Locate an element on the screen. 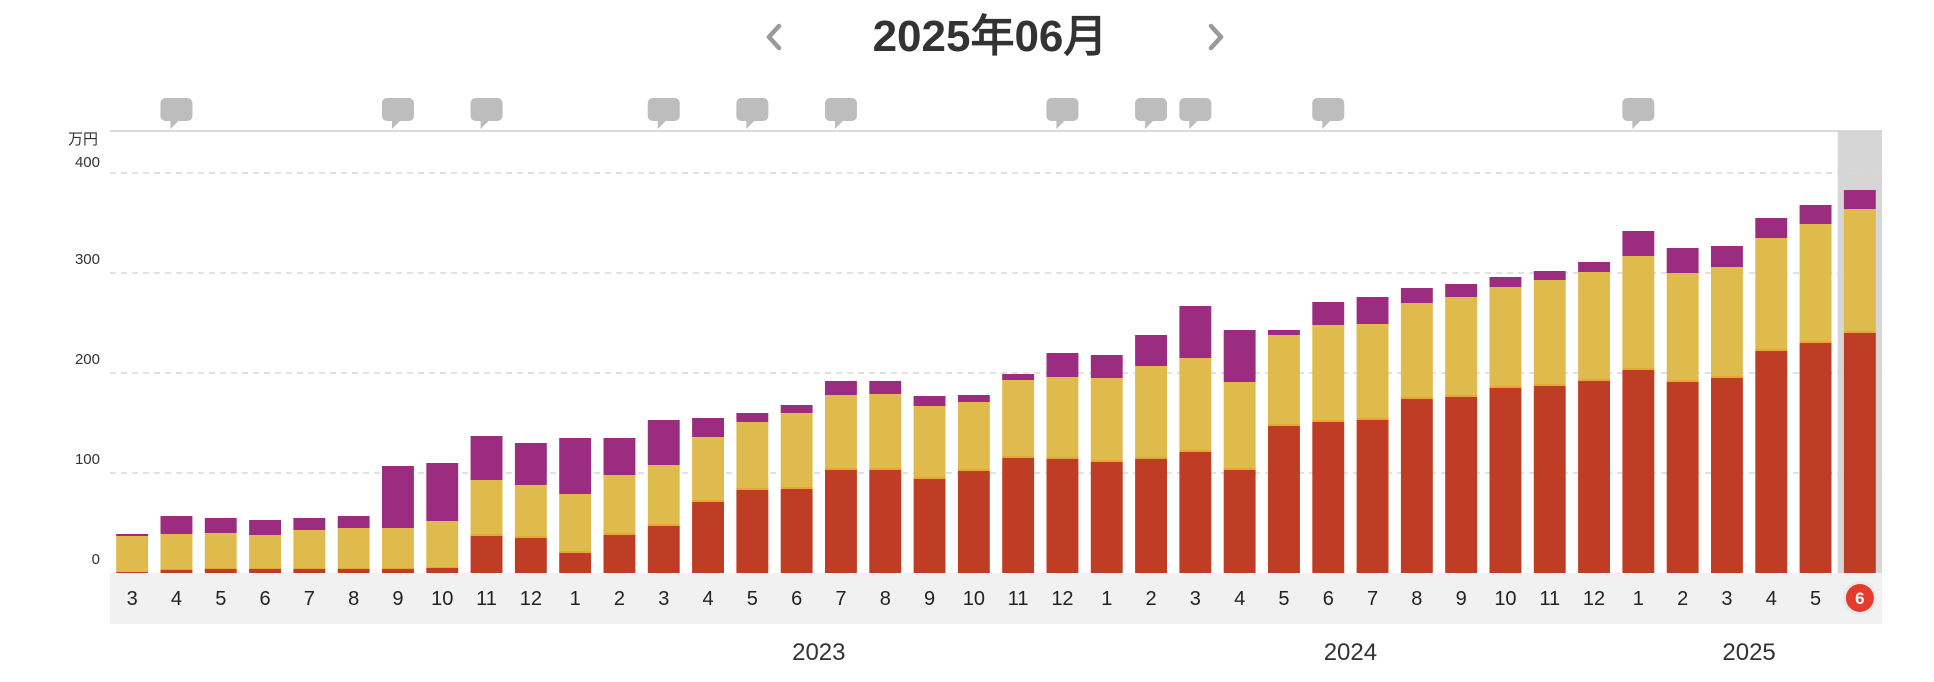 The height and width of the screenshot is (682, 1934). selected-month-badge: 6 is located at coordinates (1859, 598).